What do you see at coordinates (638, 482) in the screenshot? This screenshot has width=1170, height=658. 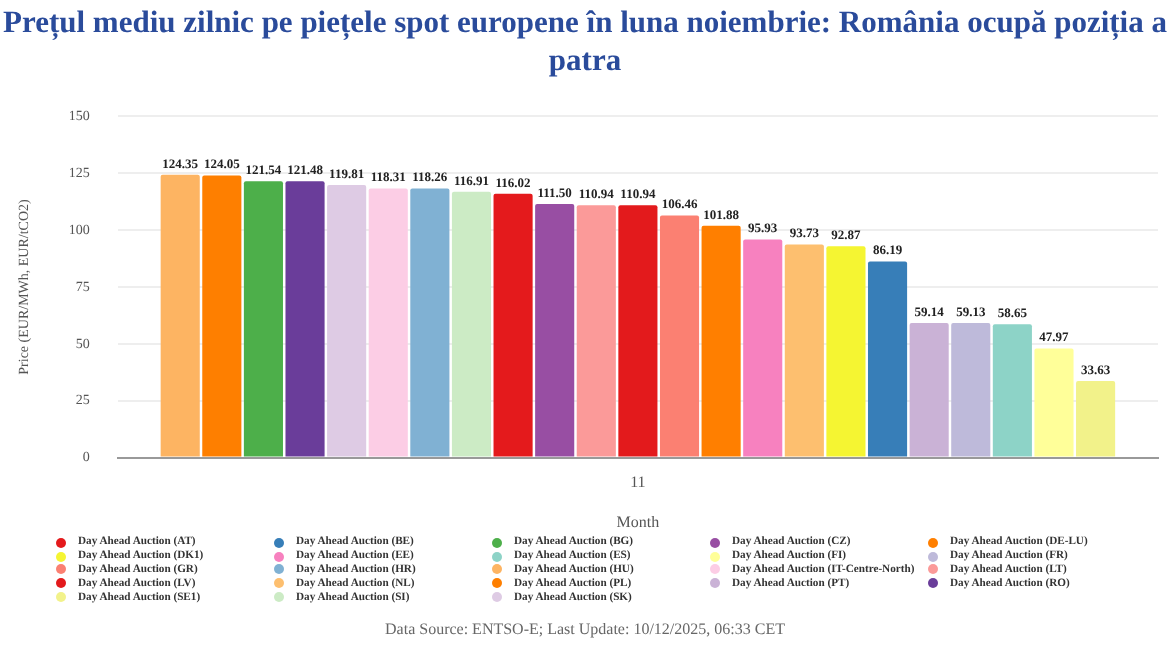 I see `x-tick-label: 11` at bounding box center [638, 482].